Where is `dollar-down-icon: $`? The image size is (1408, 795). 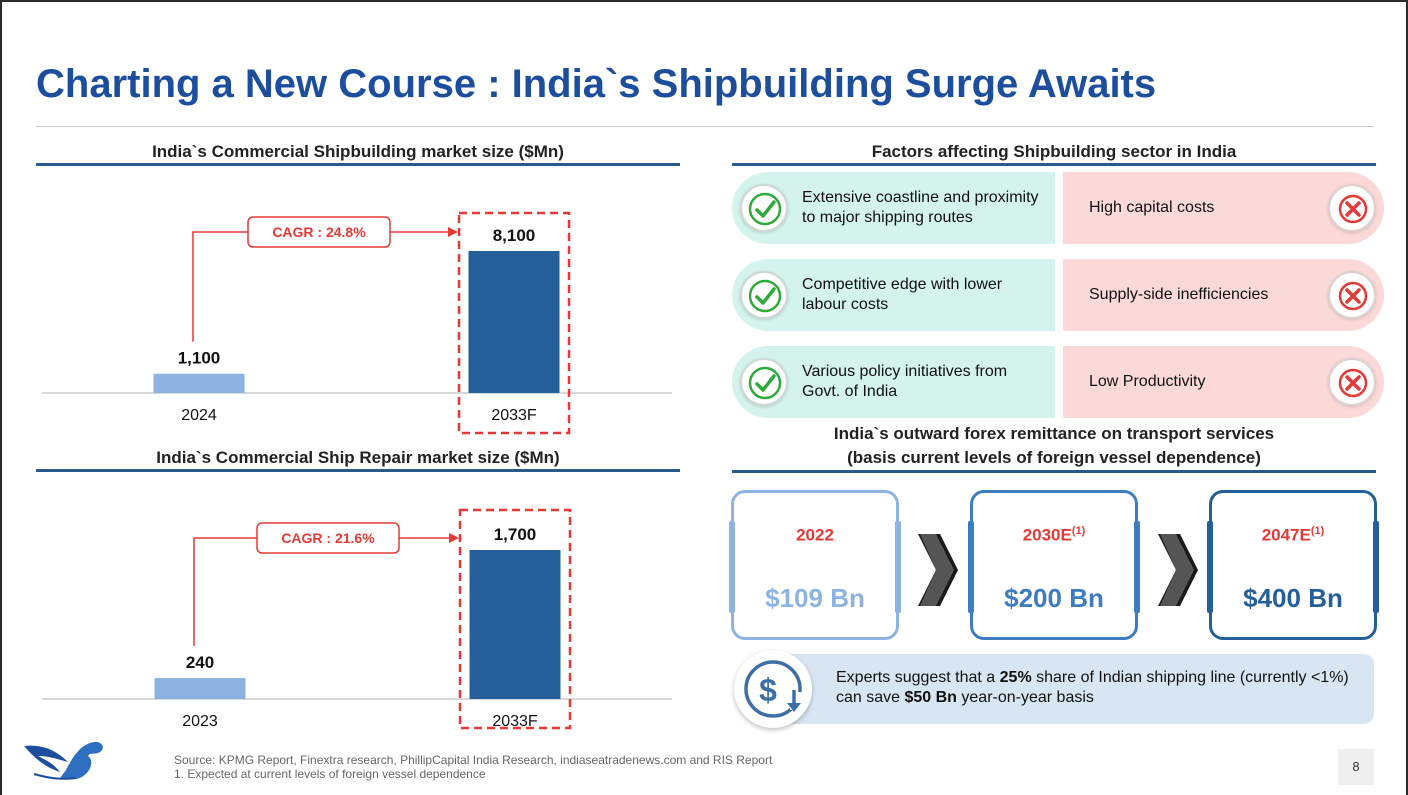 dollar-down-icon: $ is located at coordinates (773, 689).